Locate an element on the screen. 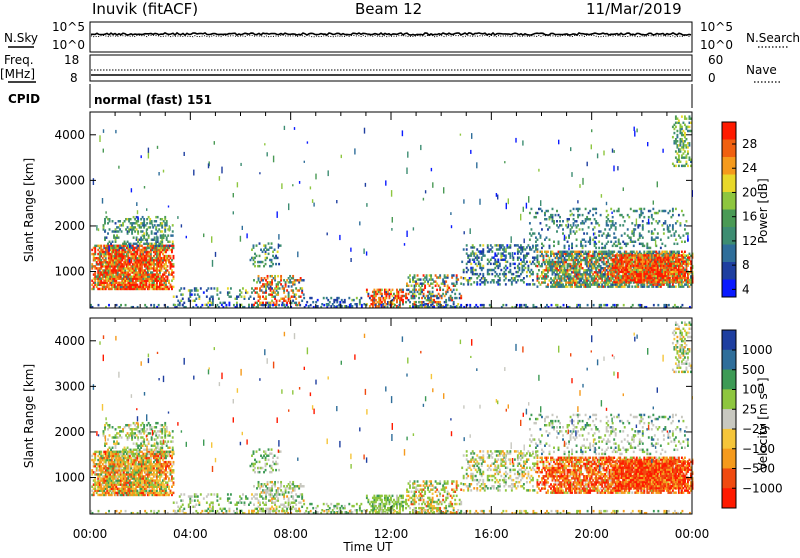 Image resolution: width=800 pixels, height=558 pixels. noise-right-tick-bottom: 10^0 is located at coordinates (716, 45).